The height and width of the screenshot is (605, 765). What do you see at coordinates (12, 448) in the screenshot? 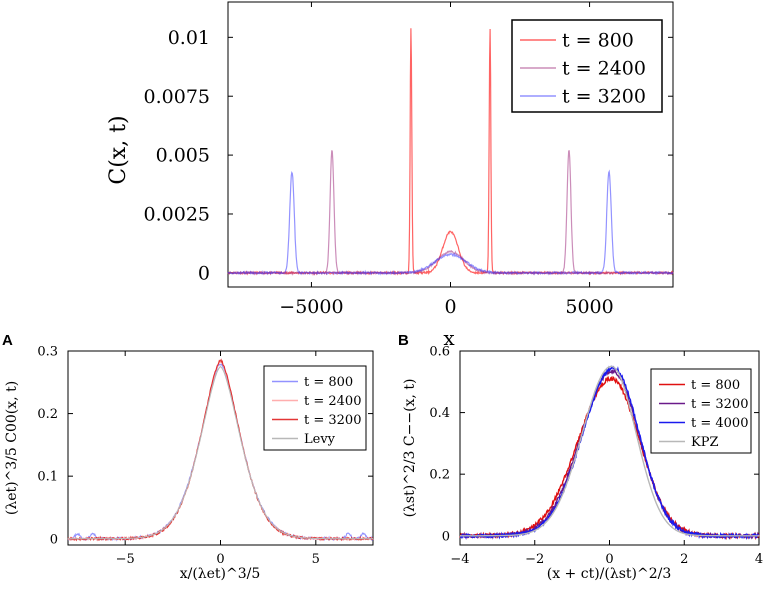
I see `y-axis-label: (λet)^3/5 C00(x, t)` at bounding box center [12, 448].